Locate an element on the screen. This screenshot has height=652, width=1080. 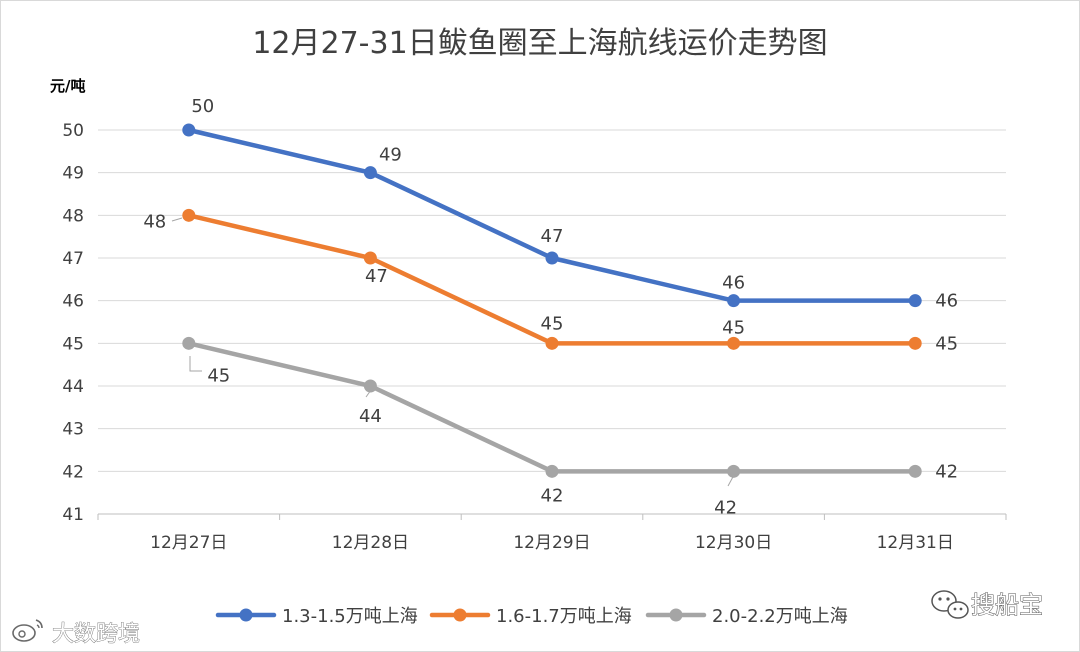
weibo-logo-icon is located at coordinates (27, 630).